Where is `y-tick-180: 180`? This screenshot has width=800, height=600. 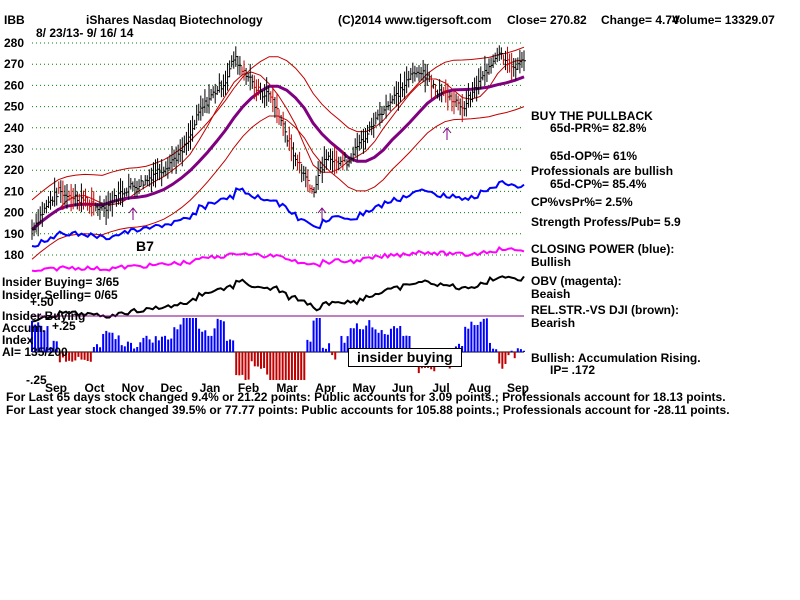
y-tick-180: 180 is located at coordinates (14, 255).